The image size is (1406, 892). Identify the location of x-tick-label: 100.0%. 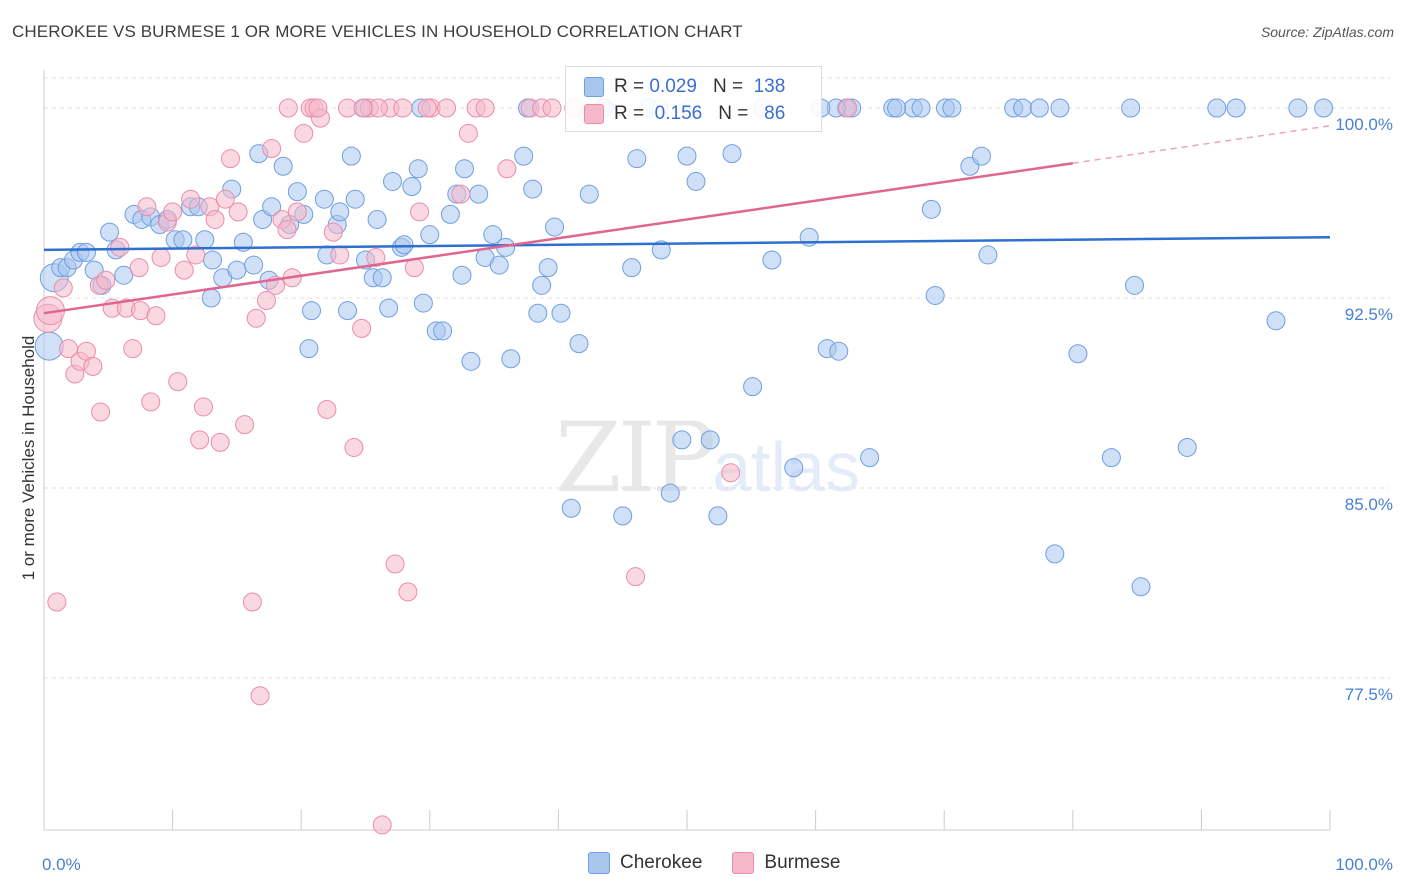
(1364, 864).